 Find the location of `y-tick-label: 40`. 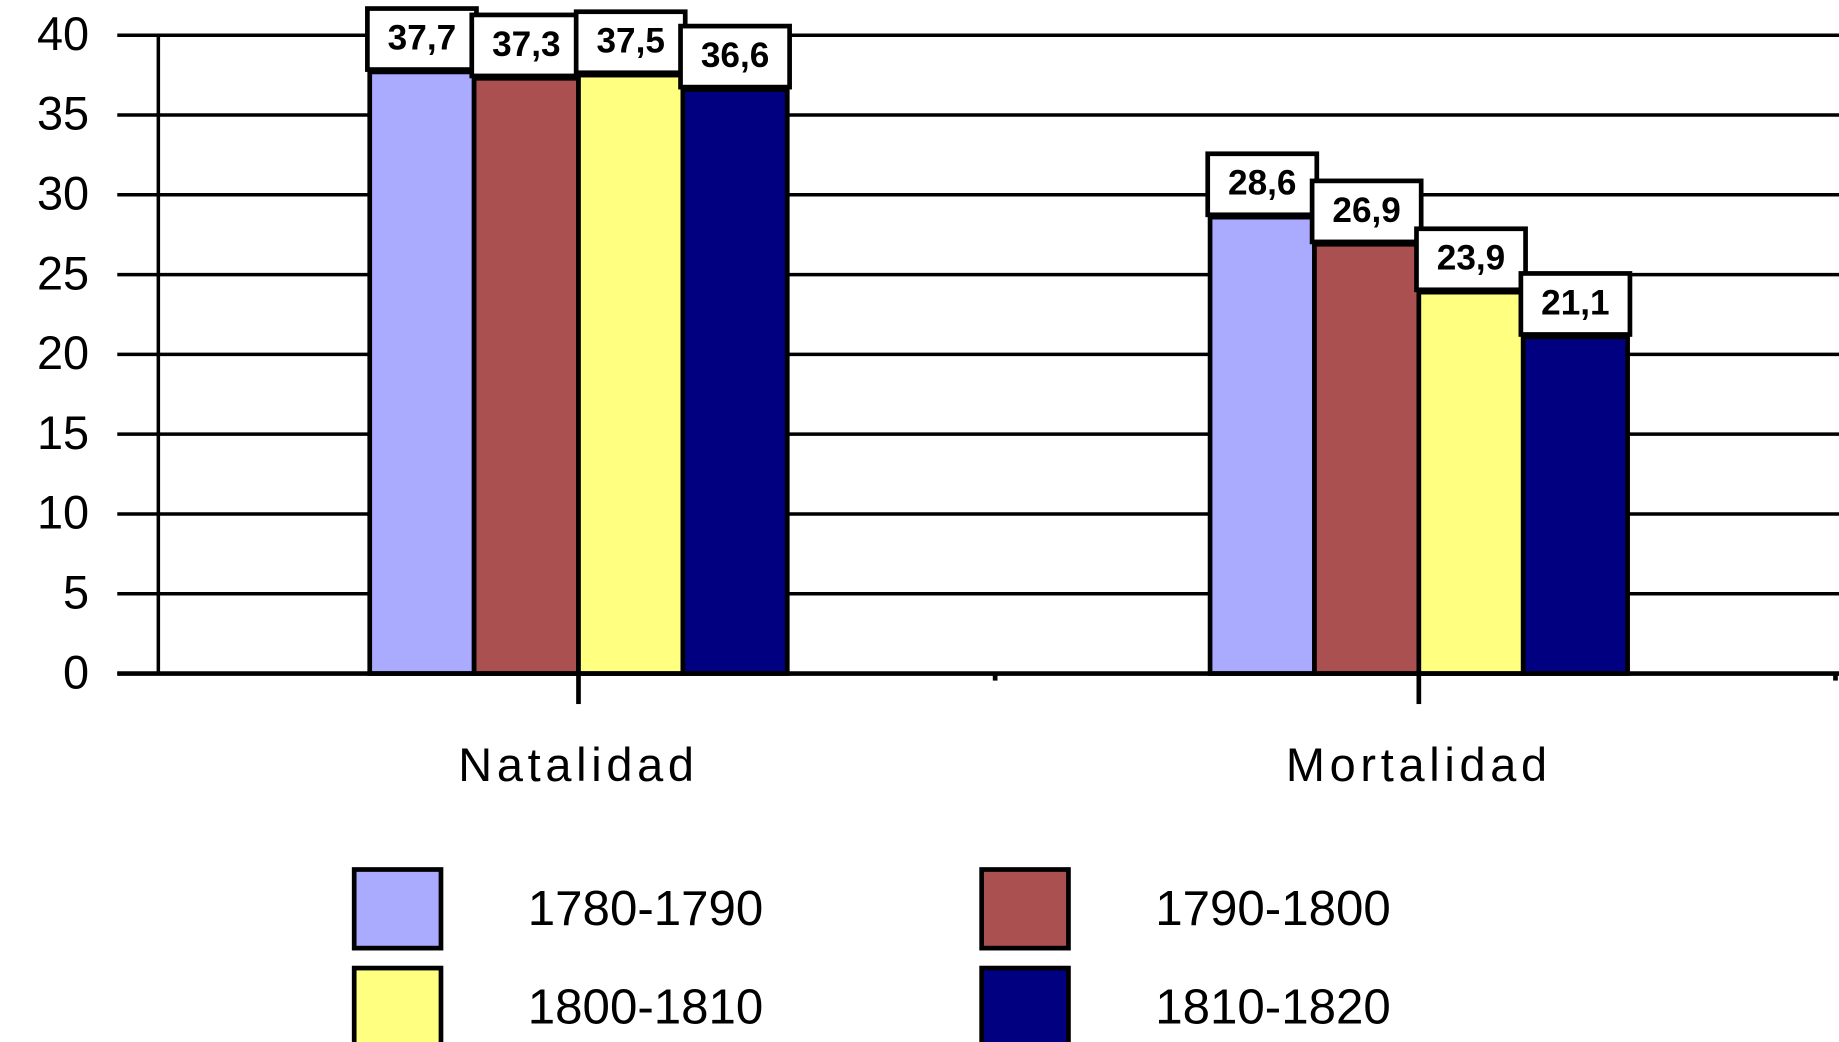

y-tick-label: 40 is located at coordinates (63, 34).